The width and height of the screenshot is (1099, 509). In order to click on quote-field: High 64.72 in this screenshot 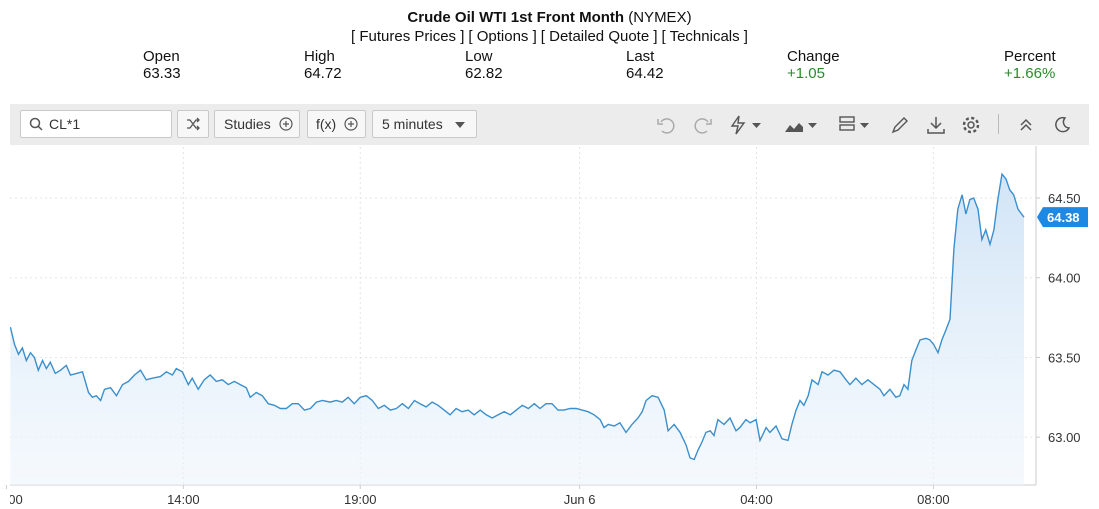, I will do `click(323, 65)`.